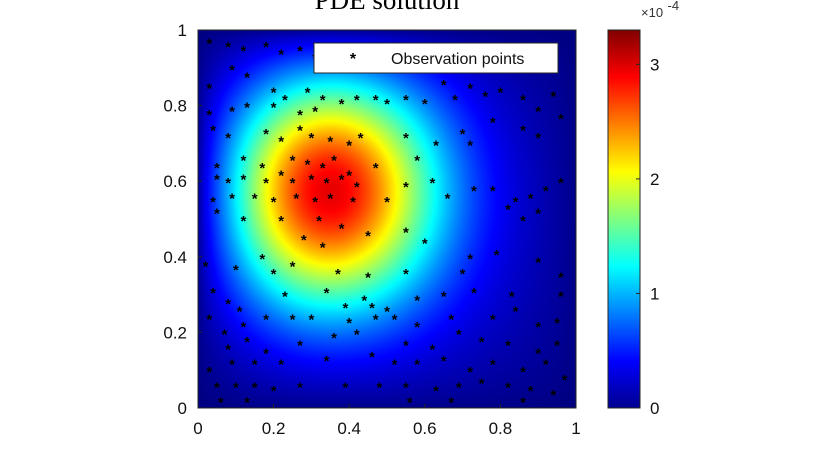 This screenshot has height=460, width=818. I want to click on legend-box, so click(436, 58).